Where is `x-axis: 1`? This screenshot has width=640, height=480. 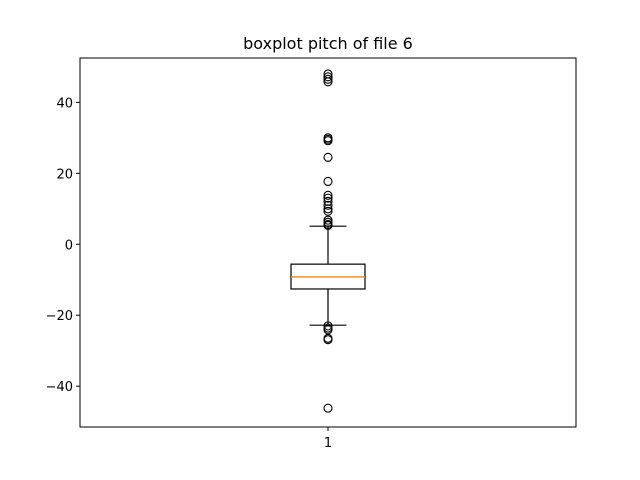 x-axis: 1 is located at coordinates (328, 439).